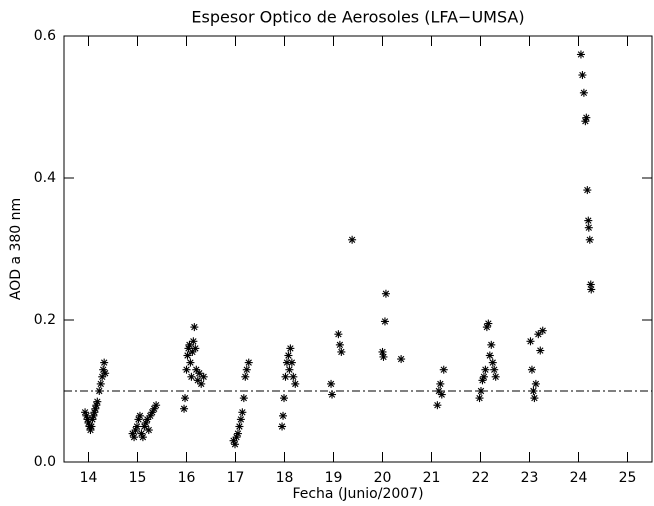  What do you see at coordinates (357, 494) in the screenshot?
I see `x-axis-label: Fecha (Junio/2007)` at bounding box center [357, 494].